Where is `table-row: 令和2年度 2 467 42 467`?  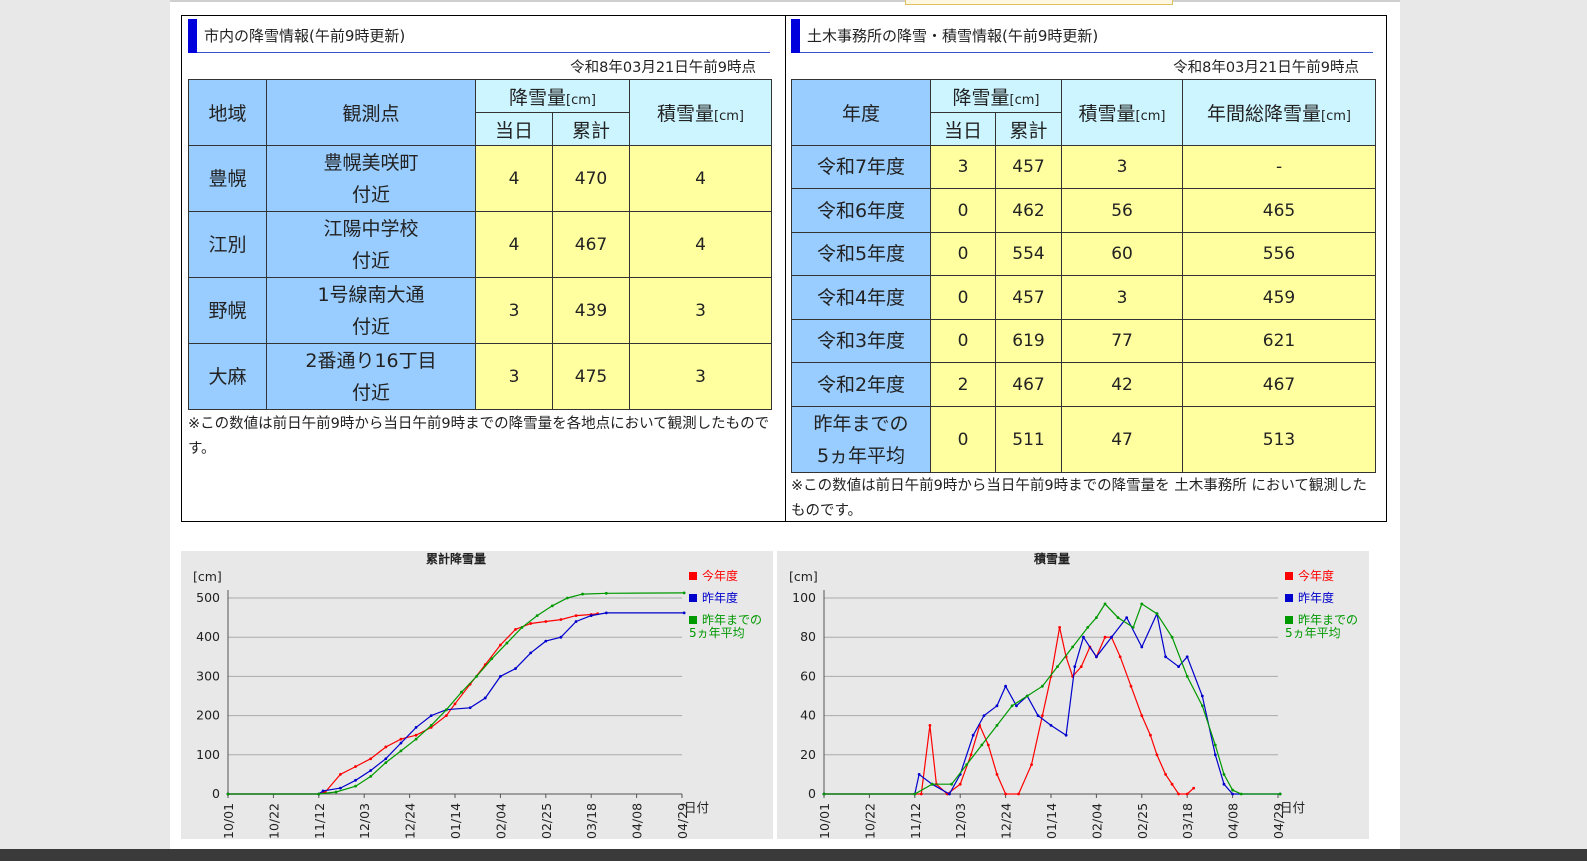
table-row: 令和2年度 2 467 42 467 is located at coordinates (1084, 384).